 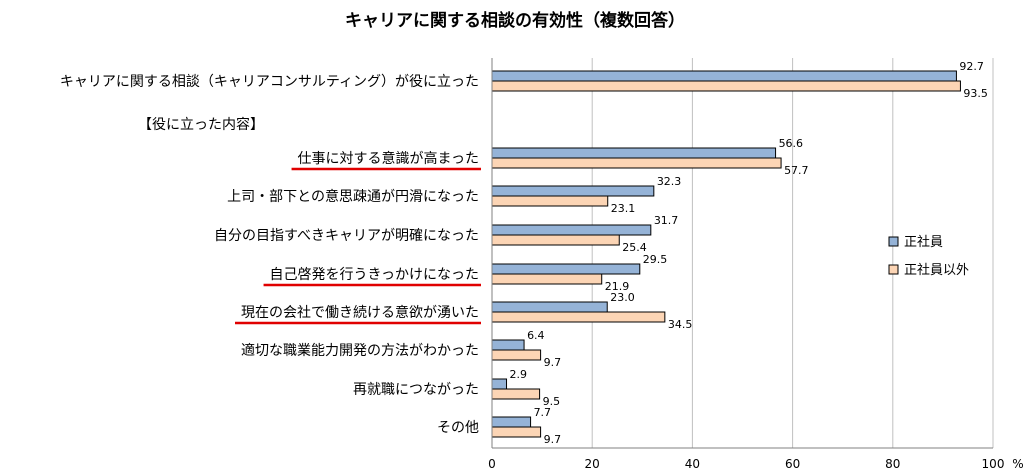 What do you see at coordinates (792, 464) in the screenshot?
I see `x-tick-label: 60` at bounding box center [792, 464].